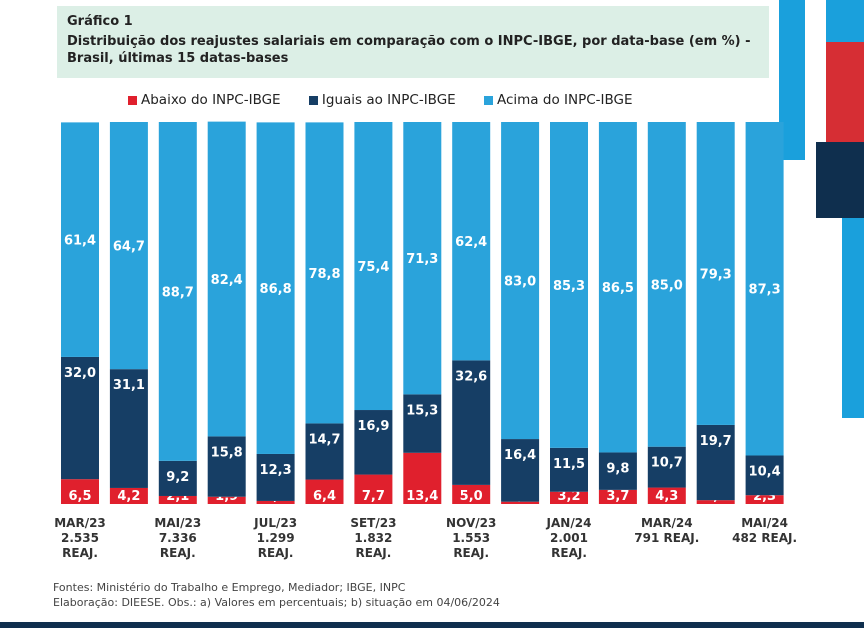  Describe the element at coordinates (432, 625) in the screenshot. I see `bottom-divider` at that location.